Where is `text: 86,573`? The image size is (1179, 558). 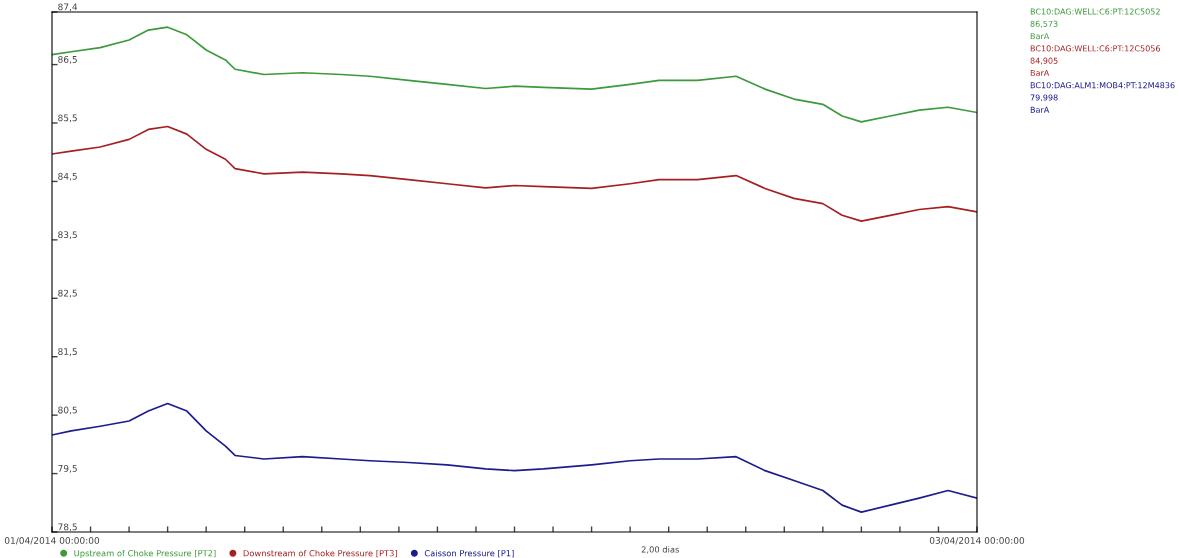
text: 86,573 is located at coordinates (1044, 24).